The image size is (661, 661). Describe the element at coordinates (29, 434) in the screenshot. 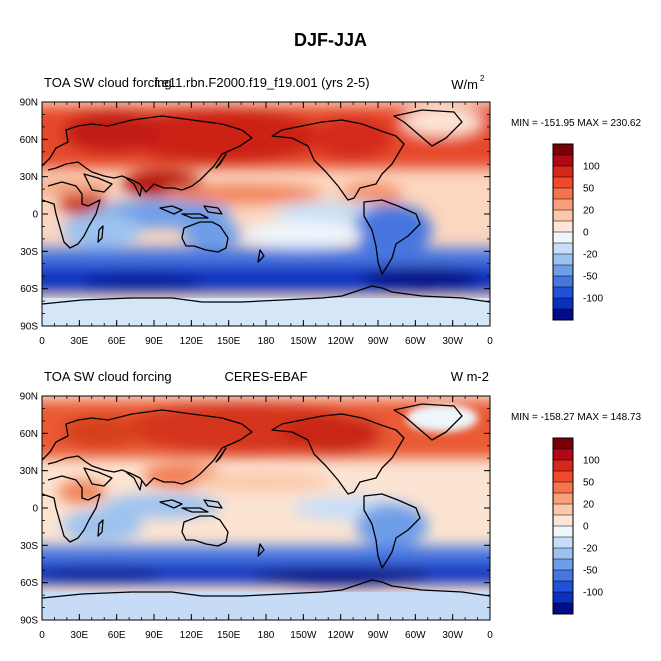

I see `lat-label-2: 60N` at that location.